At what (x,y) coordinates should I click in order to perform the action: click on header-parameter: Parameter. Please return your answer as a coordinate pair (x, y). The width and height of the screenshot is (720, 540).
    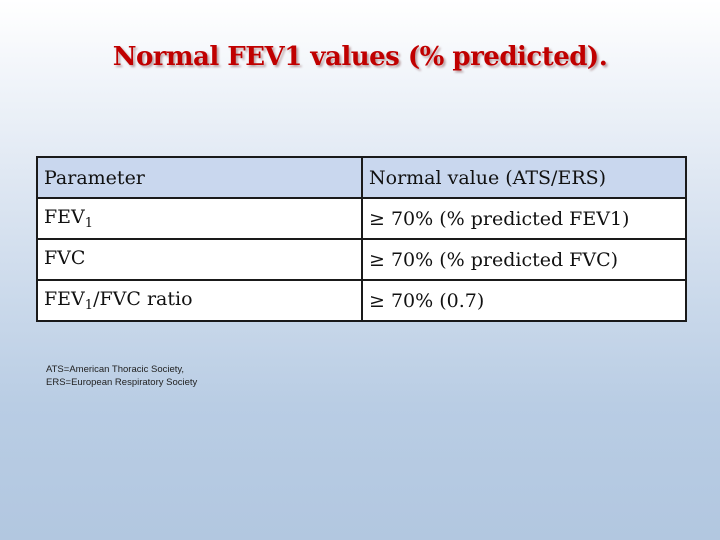
    Looking at the image, I should click on (199, 177).